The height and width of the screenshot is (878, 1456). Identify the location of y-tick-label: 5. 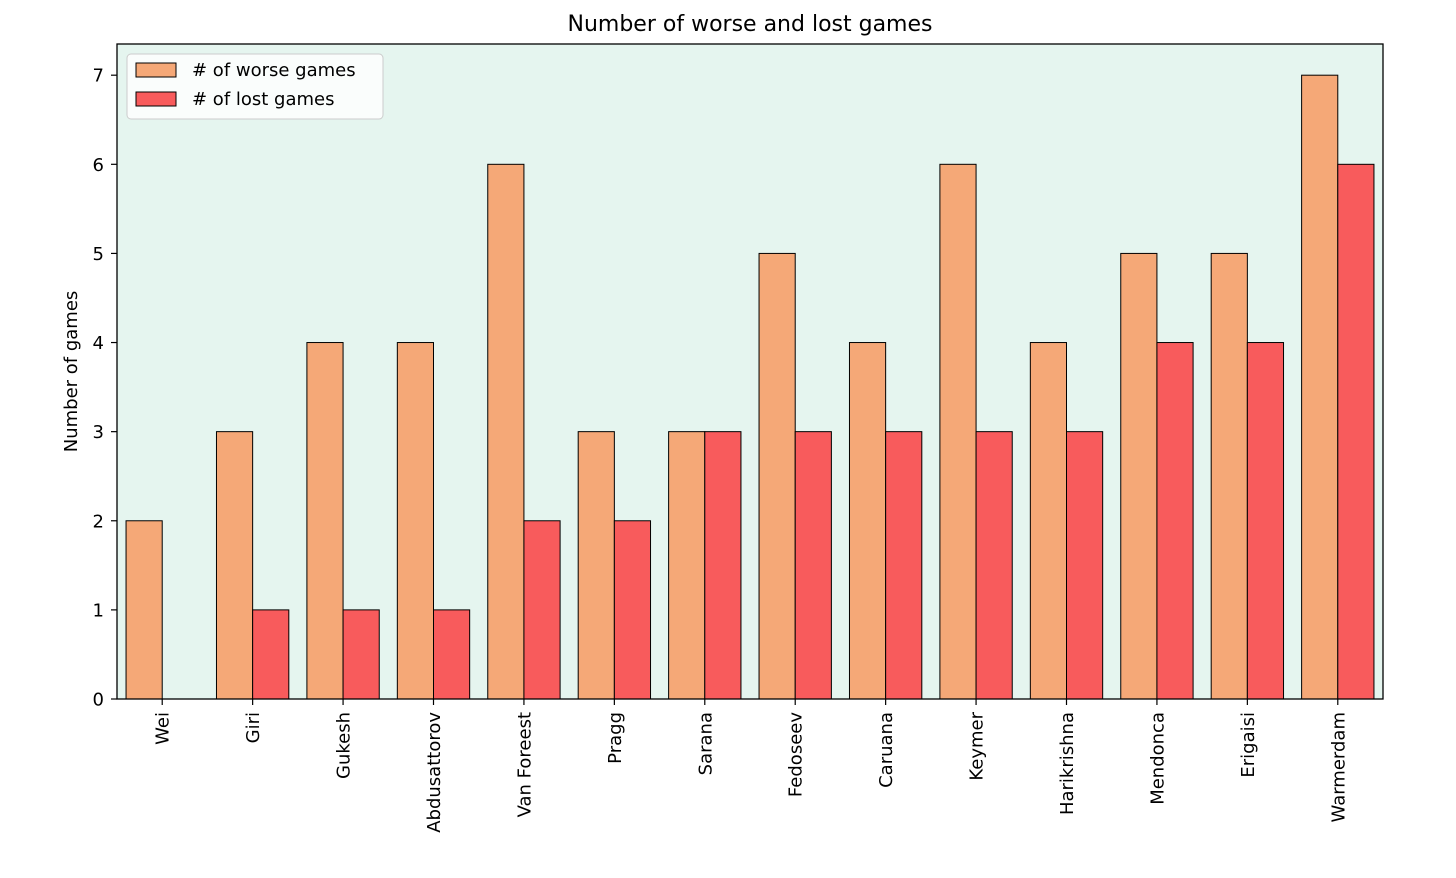
(98, 254).